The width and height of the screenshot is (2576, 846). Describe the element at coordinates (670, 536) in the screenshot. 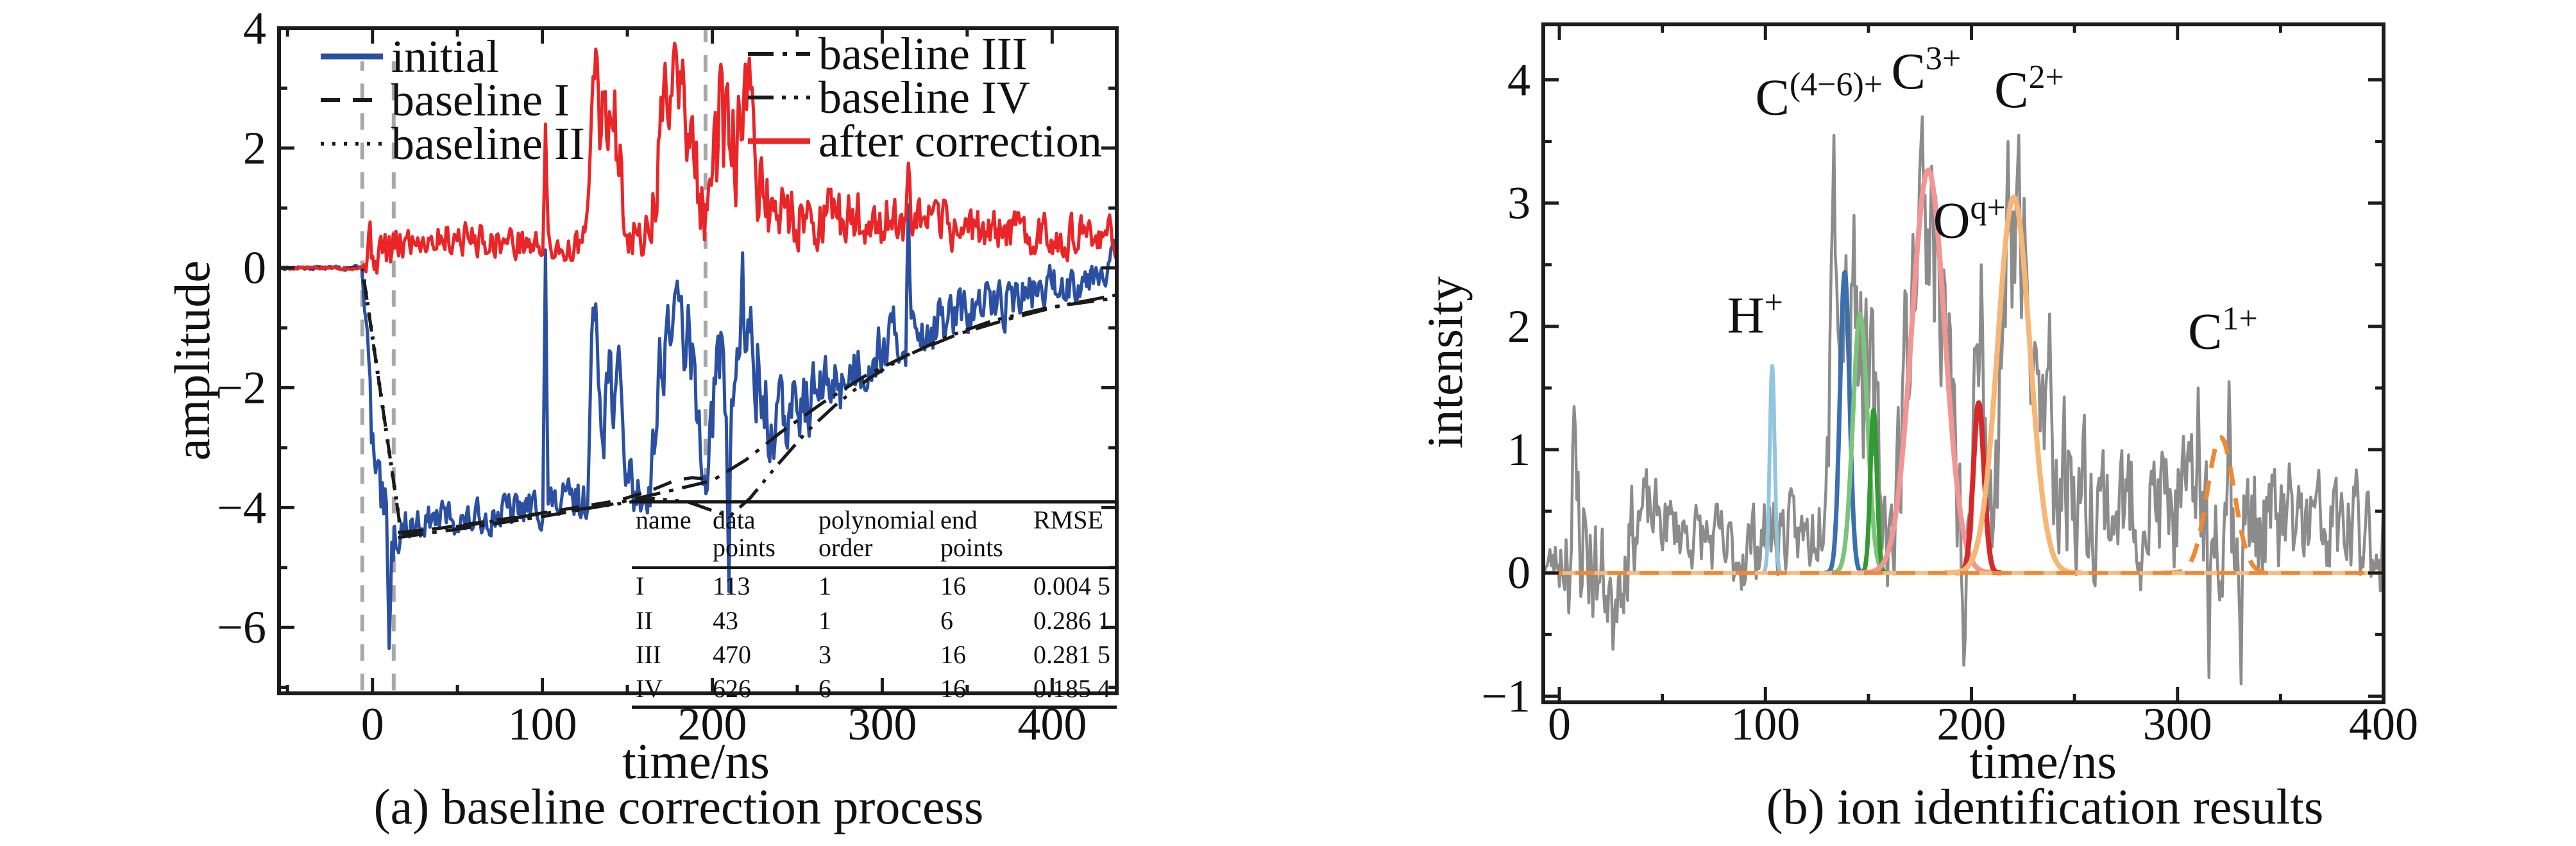

I see `table-header-cell: name` at that location.